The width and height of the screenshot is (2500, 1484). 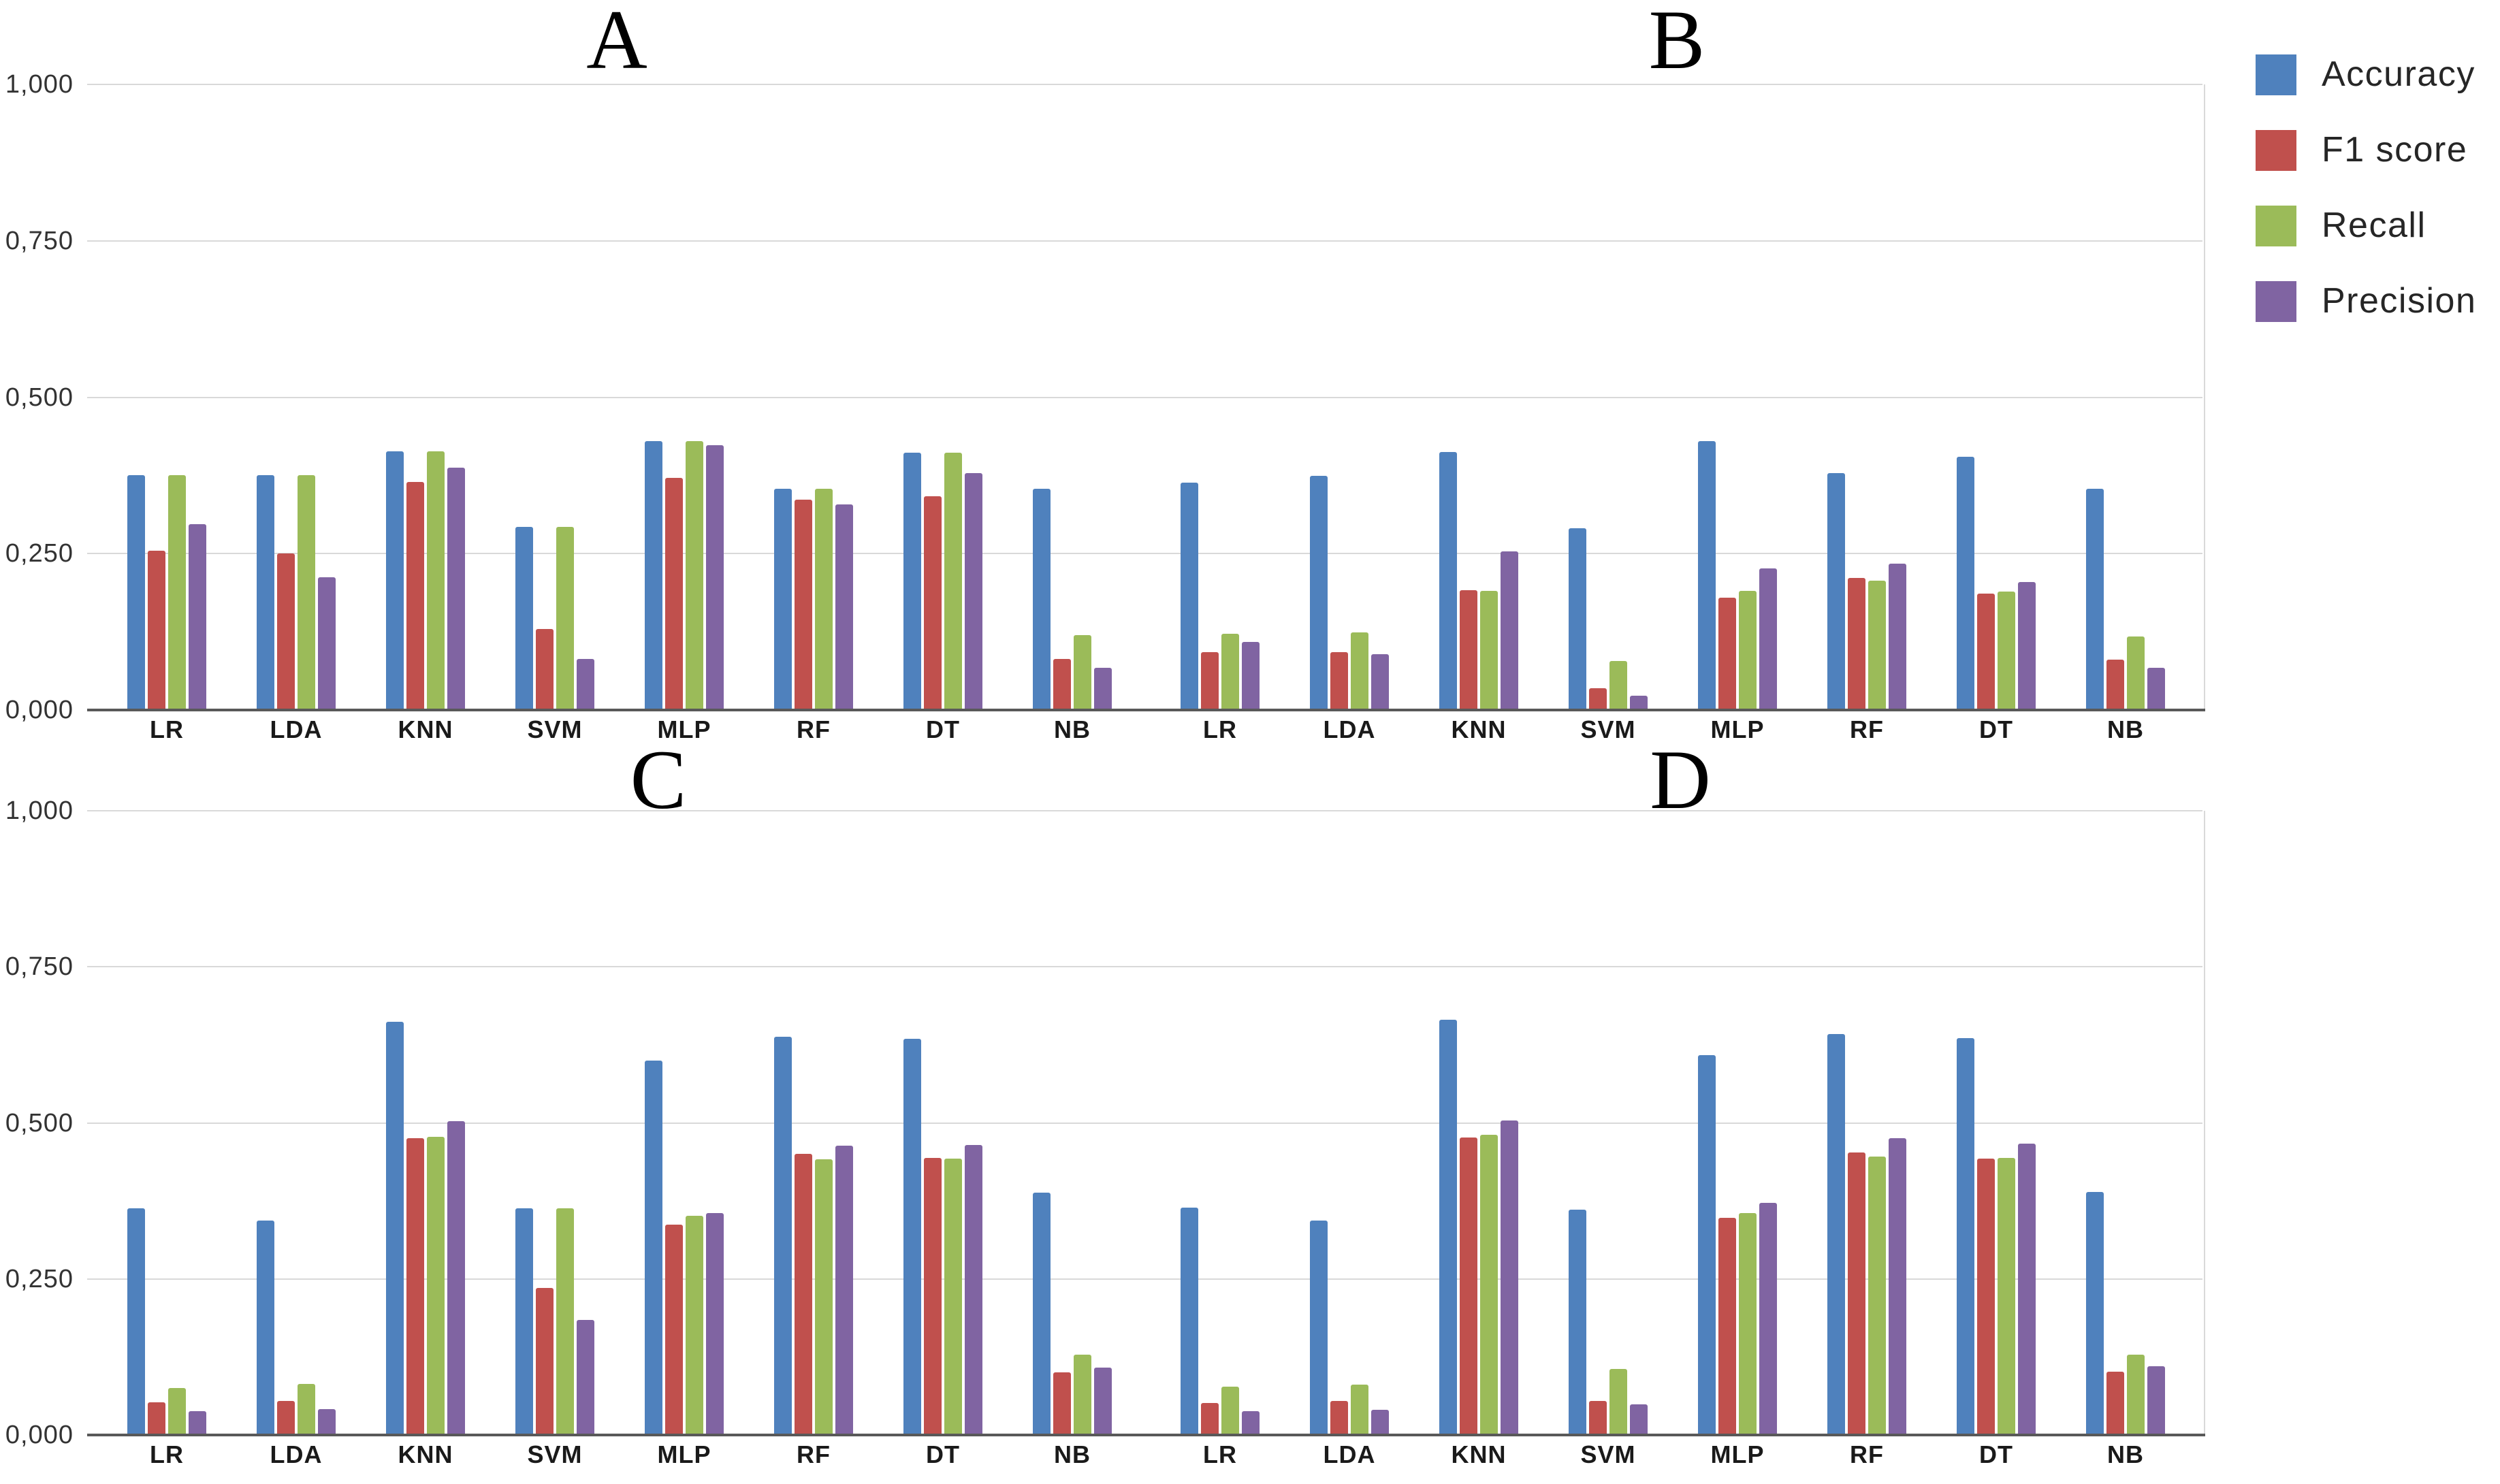 What do you see at coordinates (1042, 1314) in the screenshot?
I see `bar-accuracy-nb` at bounding box center [1042, 1314].